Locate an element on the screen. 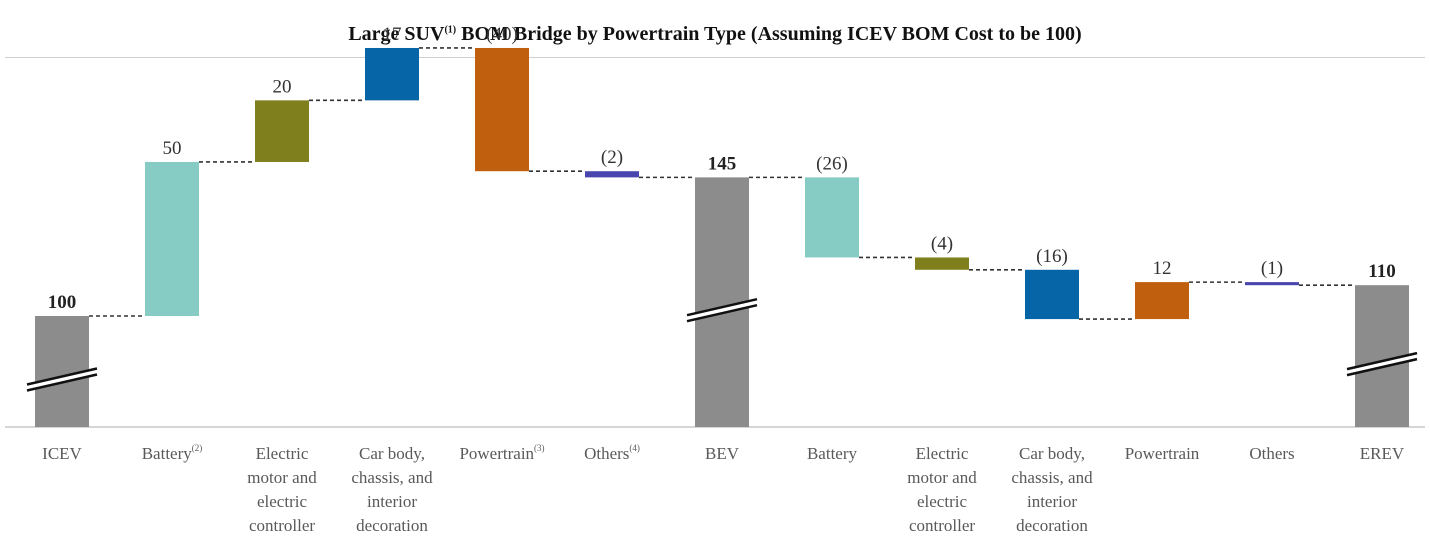  data-label-9: (16) is located at coordinates (1052, 256).